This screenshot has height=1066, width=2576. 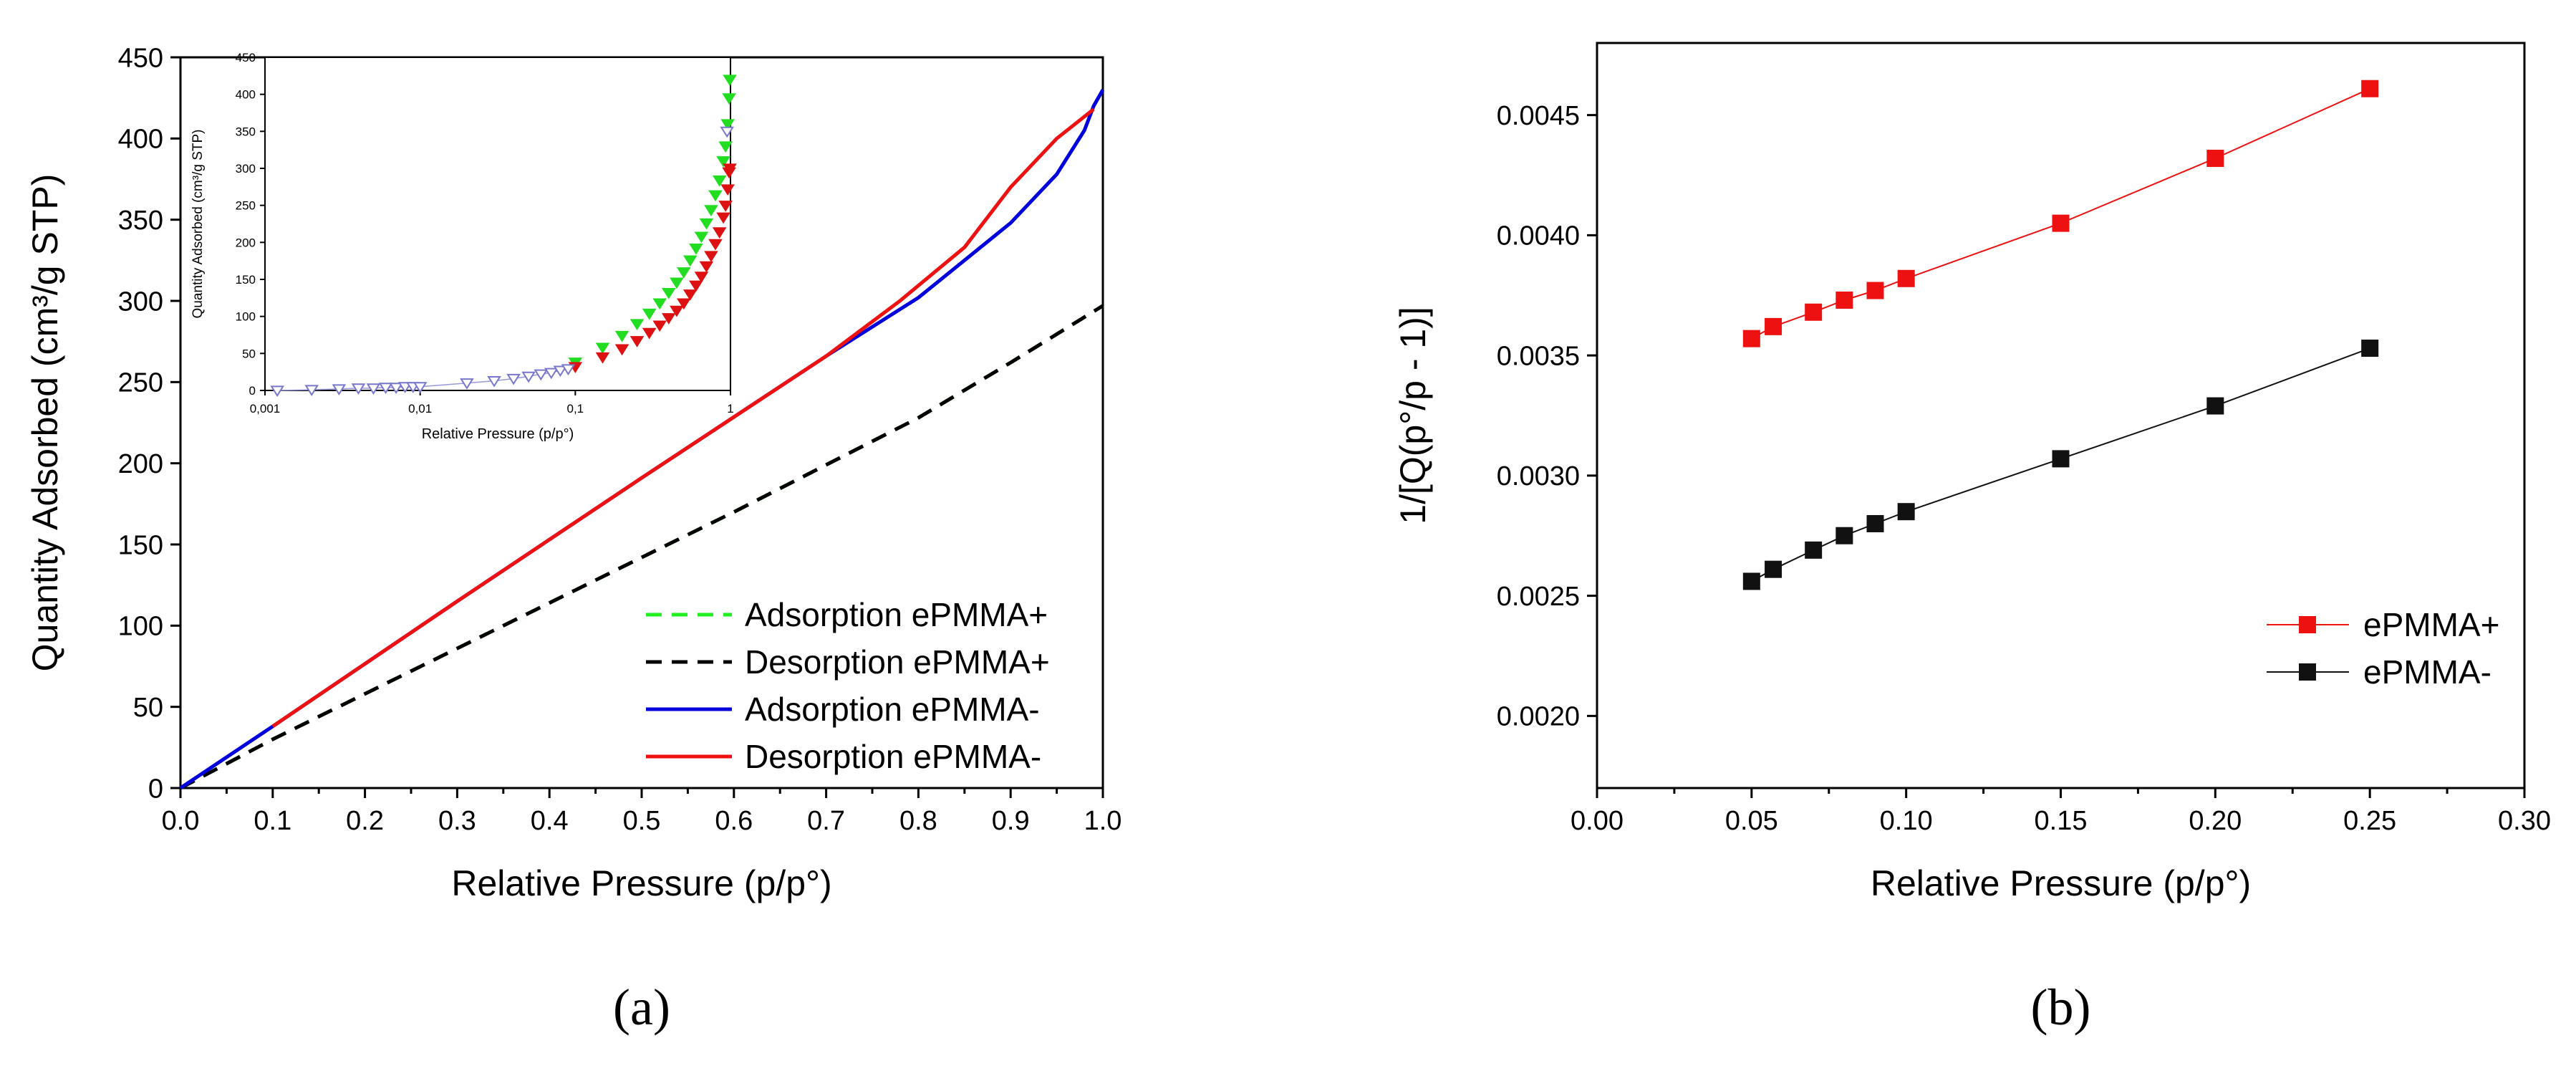 I want to click on y-tick-label: 400, so click(x=140, y=140).